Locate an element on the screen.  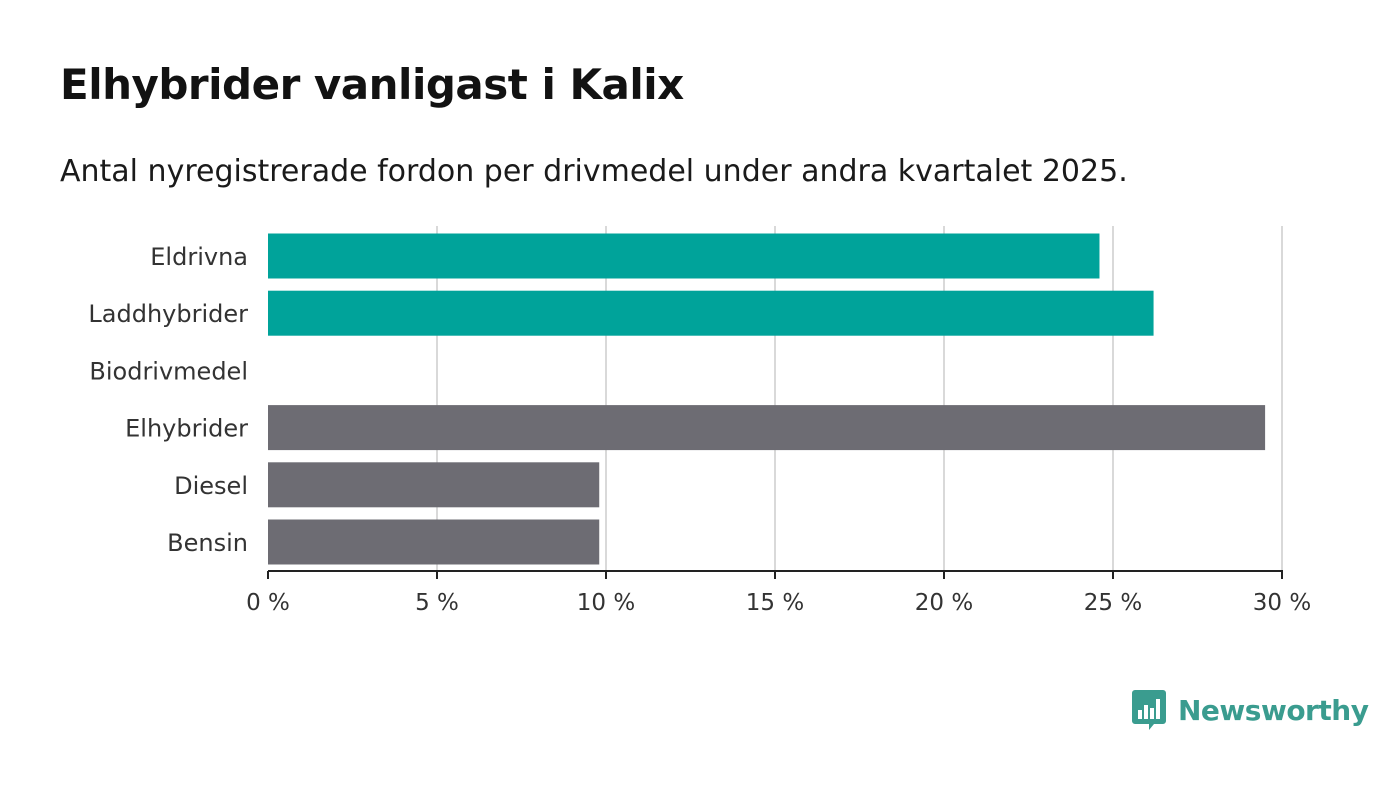
x-tick-label: 30 % is located at coordinates (1282, 603).